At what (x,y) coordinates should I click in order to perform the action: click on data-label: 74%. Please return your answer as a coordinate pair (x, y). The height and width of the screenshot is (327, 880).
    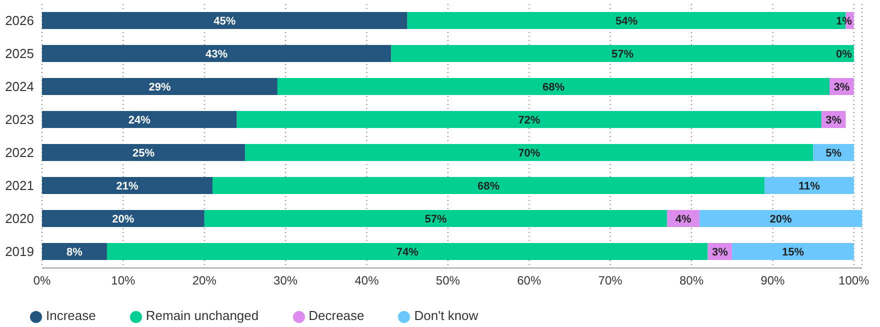
    Looking at the image, I should click on (407, 252).